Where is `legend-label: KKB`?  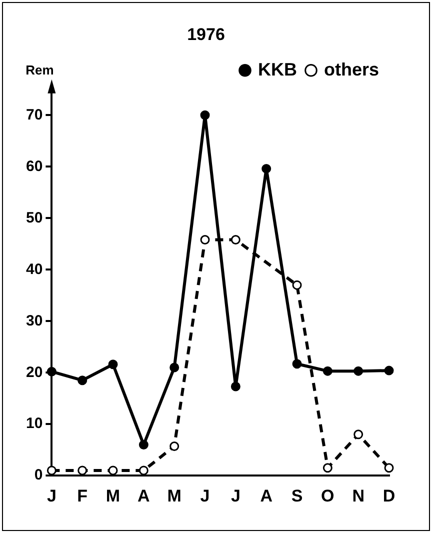
legend-label: KKB is located at coordinates (277, 69).